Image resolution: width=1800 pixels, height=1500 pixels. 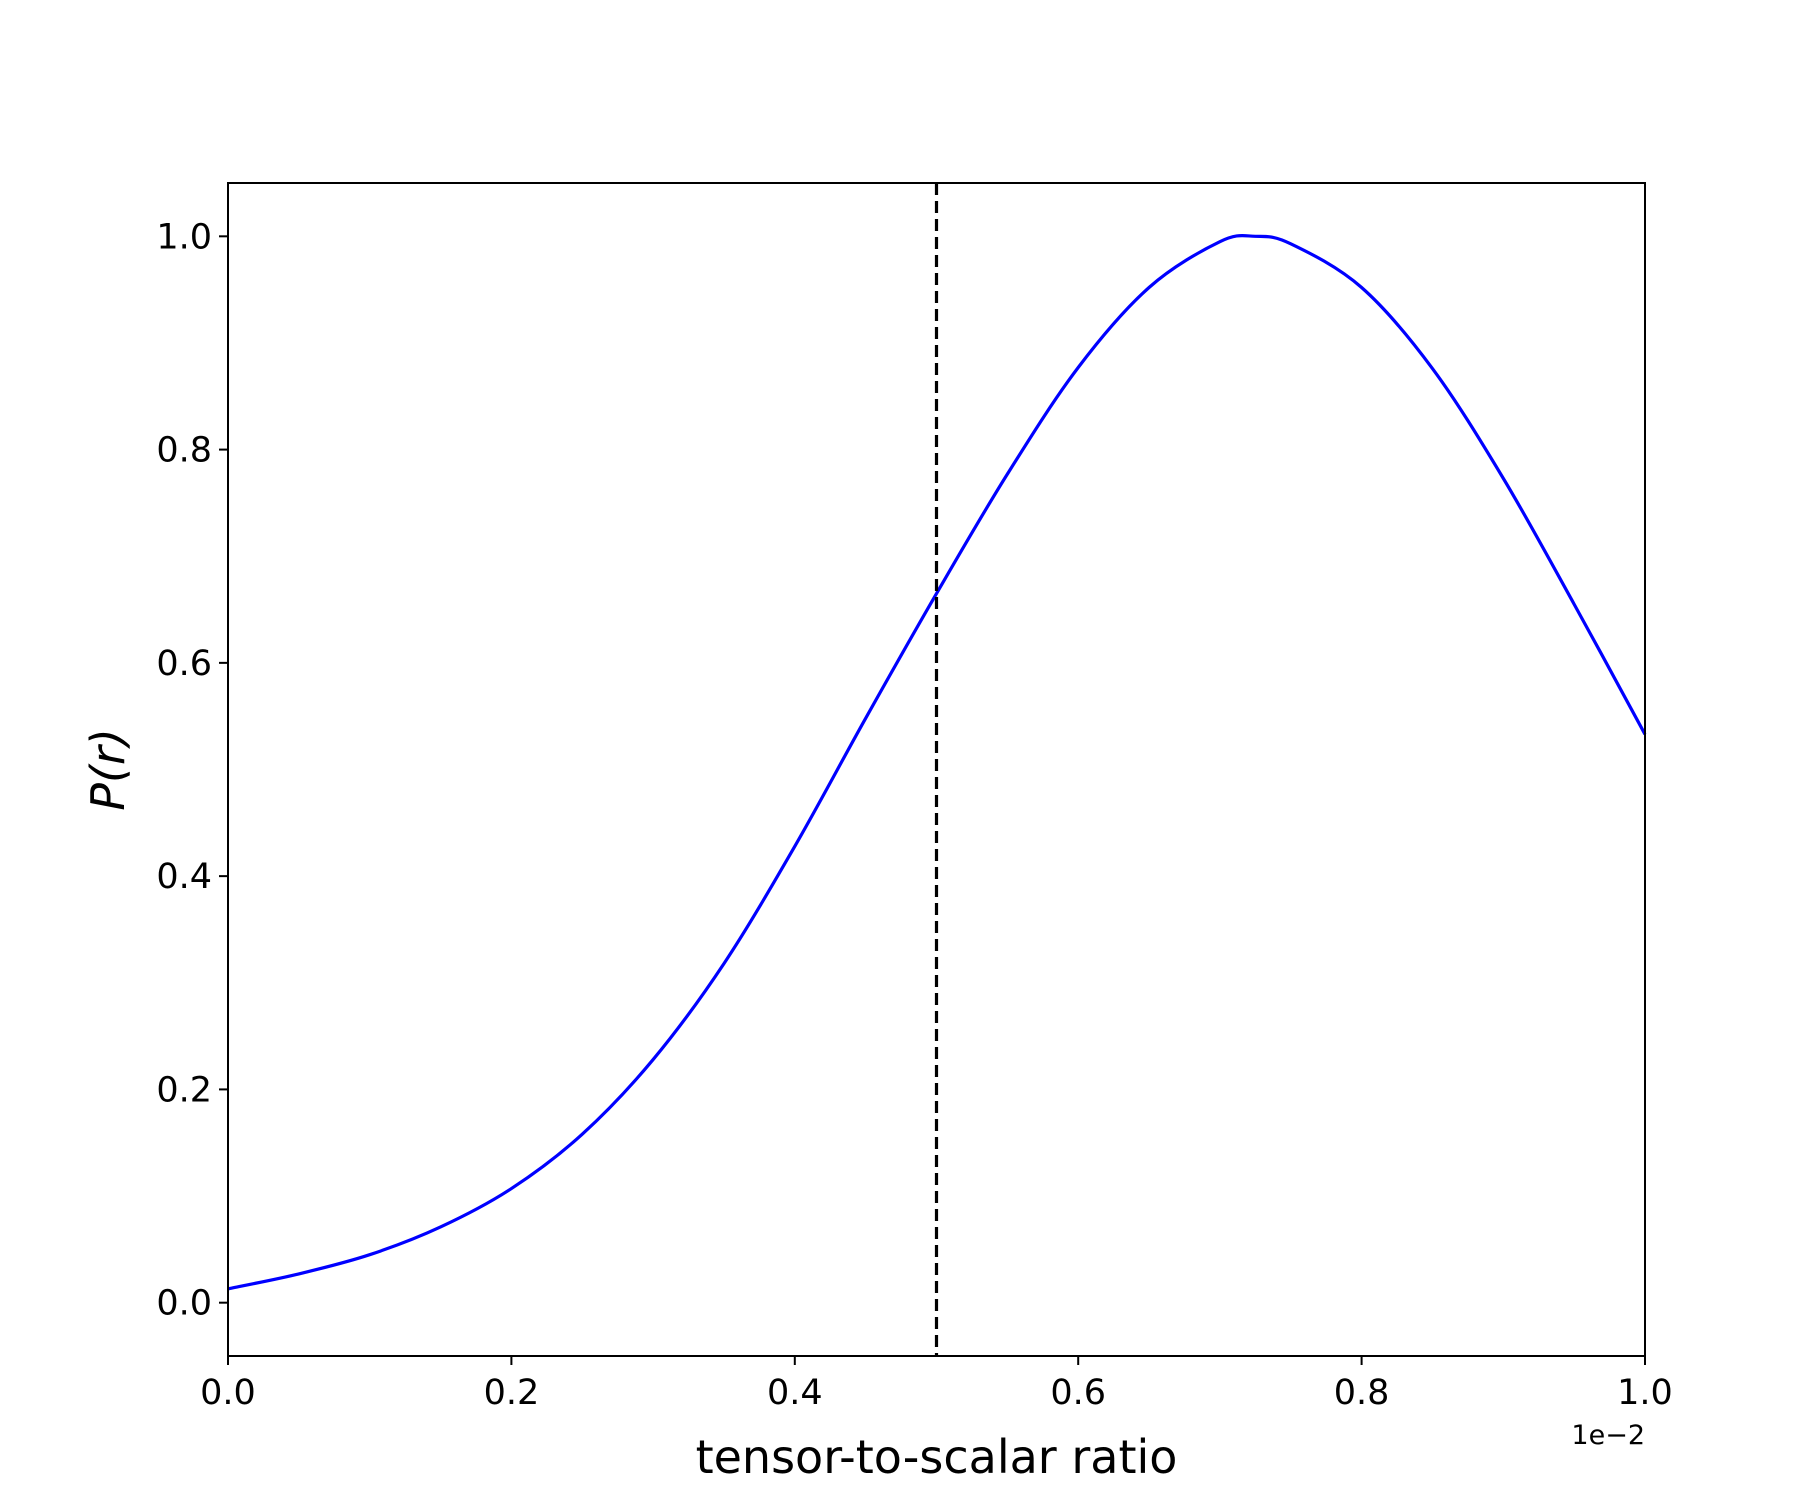 What do you see at coordinates (184, 1304) in the screenshot?
I see `y-tick-label: 0.0` at bounding box center [184, 1304].